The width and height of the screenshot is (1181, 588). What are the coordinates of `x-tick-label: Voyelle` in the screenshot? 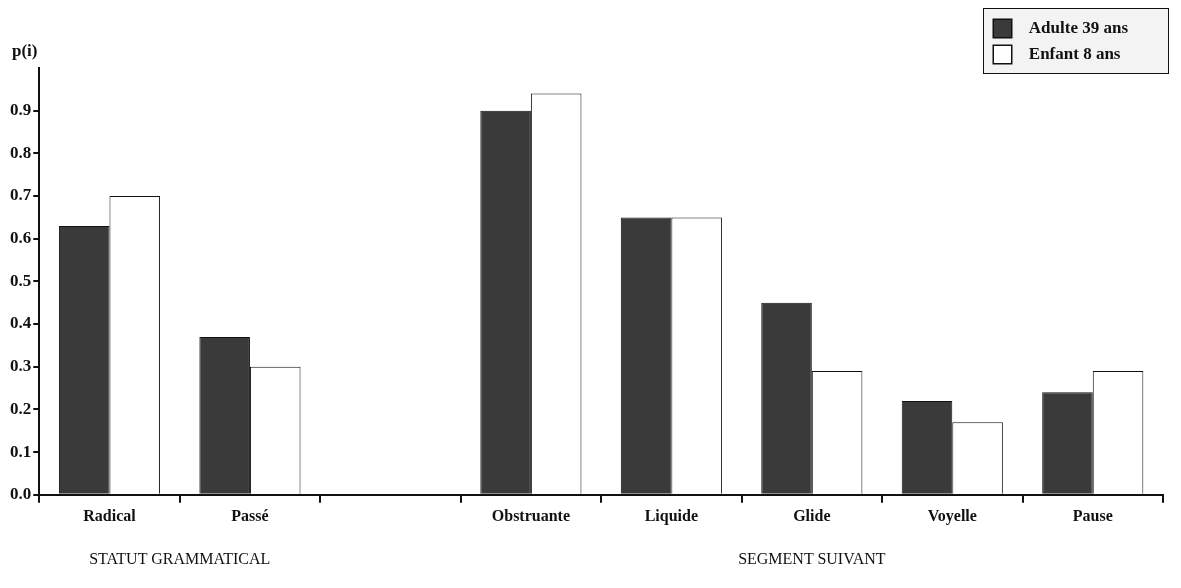 It's located at (952, 515).